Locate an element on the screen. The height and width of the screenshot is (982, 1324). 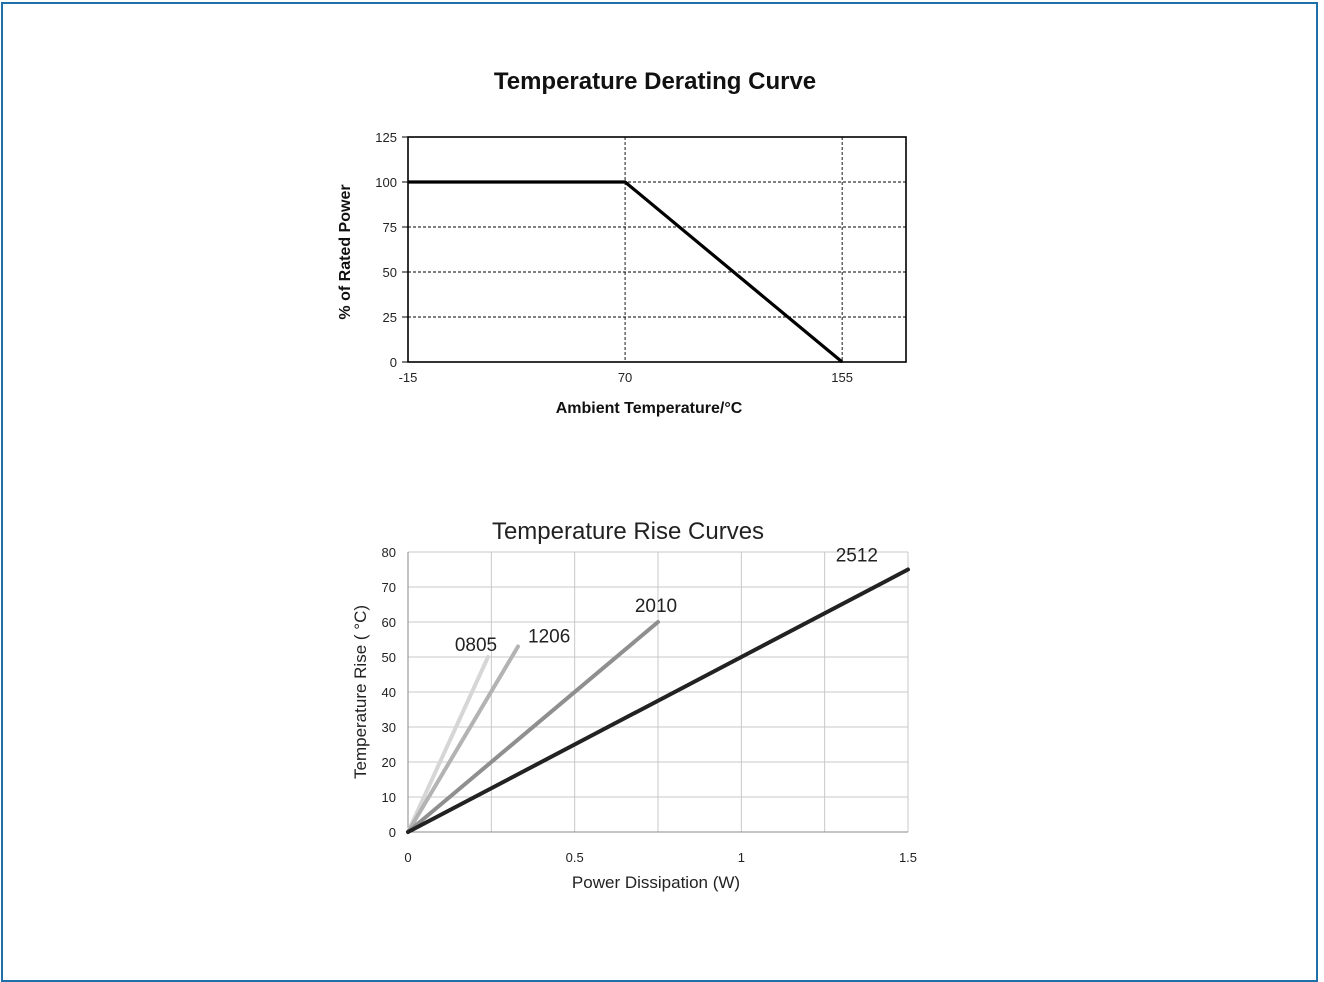
rise-y-ticks: 0 10 20 30 40 50 60 70 80 is located at coordinates (389, 692).